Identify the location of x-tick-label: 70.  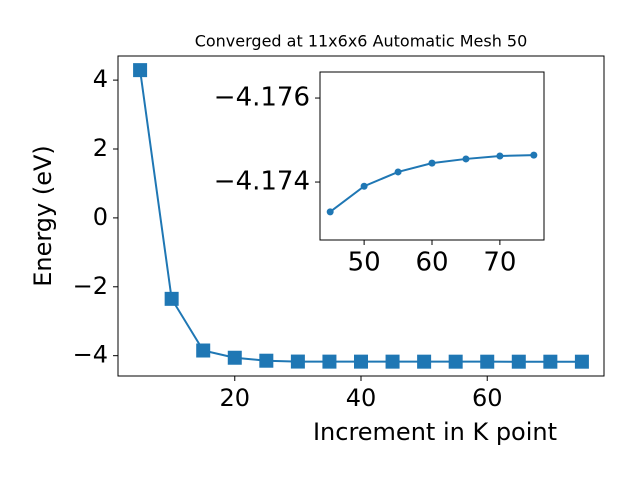
(499, 263).